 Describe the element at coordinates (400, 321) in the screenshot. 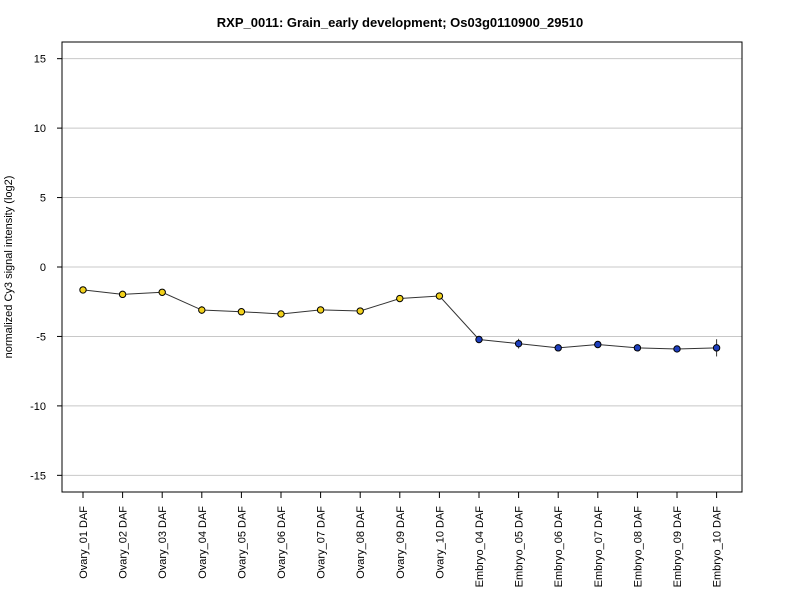

I see `series-layer` at that location.